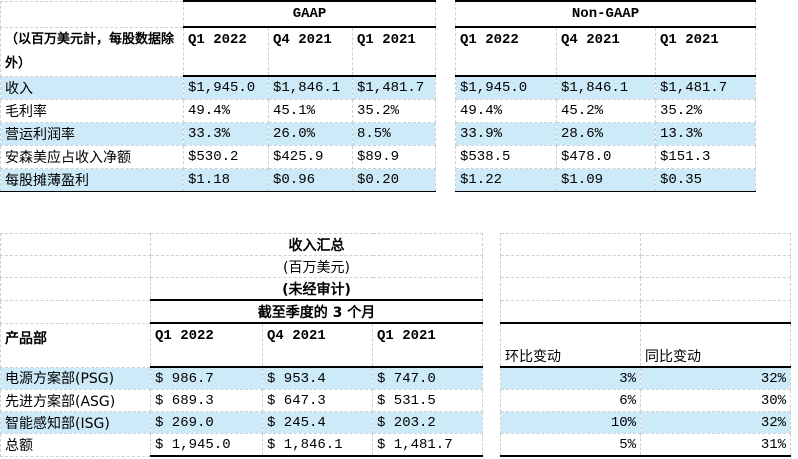 The height and width of the screenshot is (459, 798). I want to click on row-label: 安森美应占收入净额, so click(92, 157).